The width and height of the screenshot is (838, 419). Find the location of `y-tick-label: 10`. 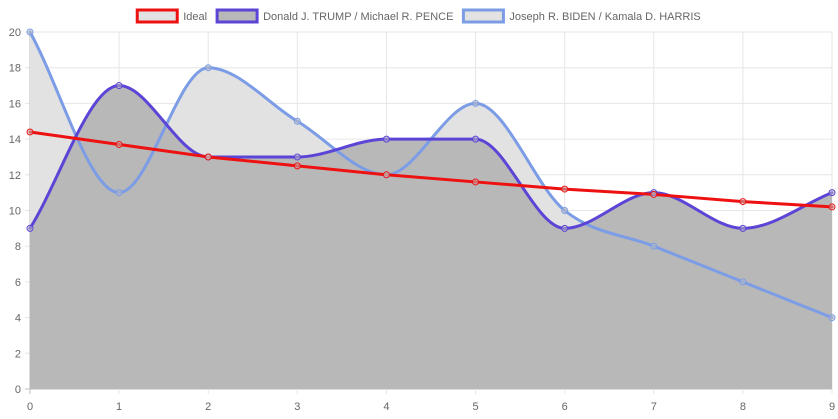

y-tick-label: 10 is located at coordinates (15, 212).